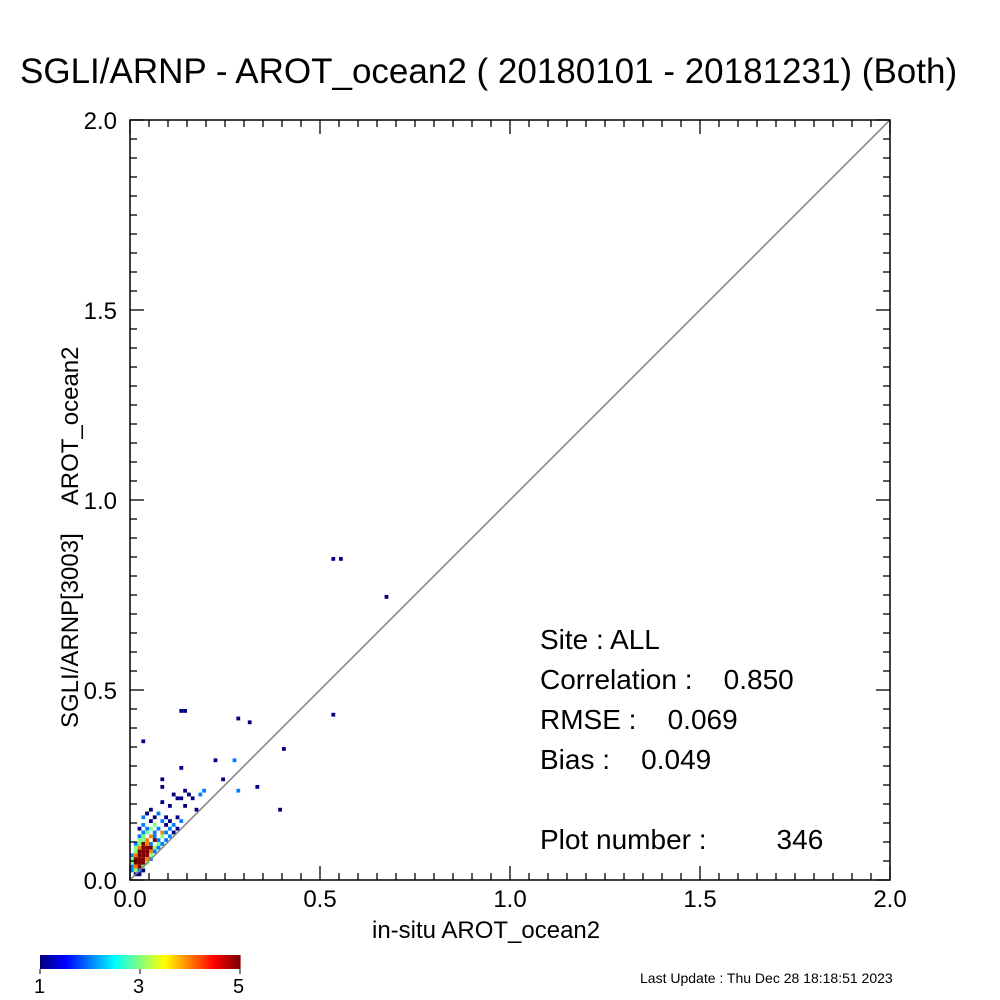  I want to click on stat-site: Site : ALL, so click(600, 639).